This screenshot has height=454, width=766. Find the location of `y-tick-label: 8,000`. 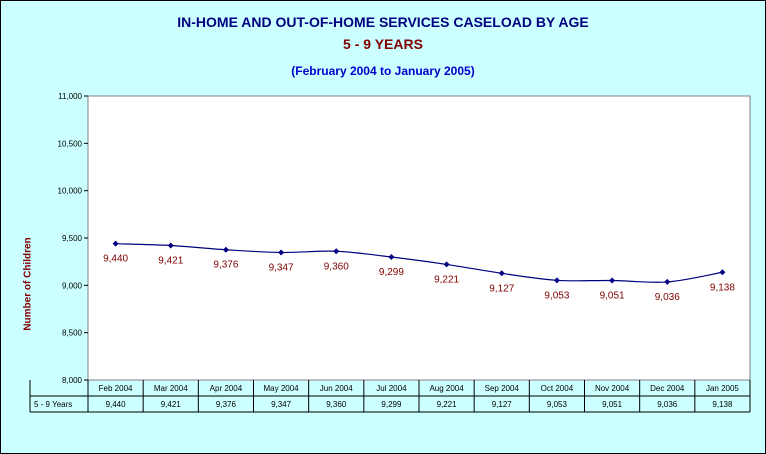

y-tick-label: 8,000 is located at coordinates (72, 380).